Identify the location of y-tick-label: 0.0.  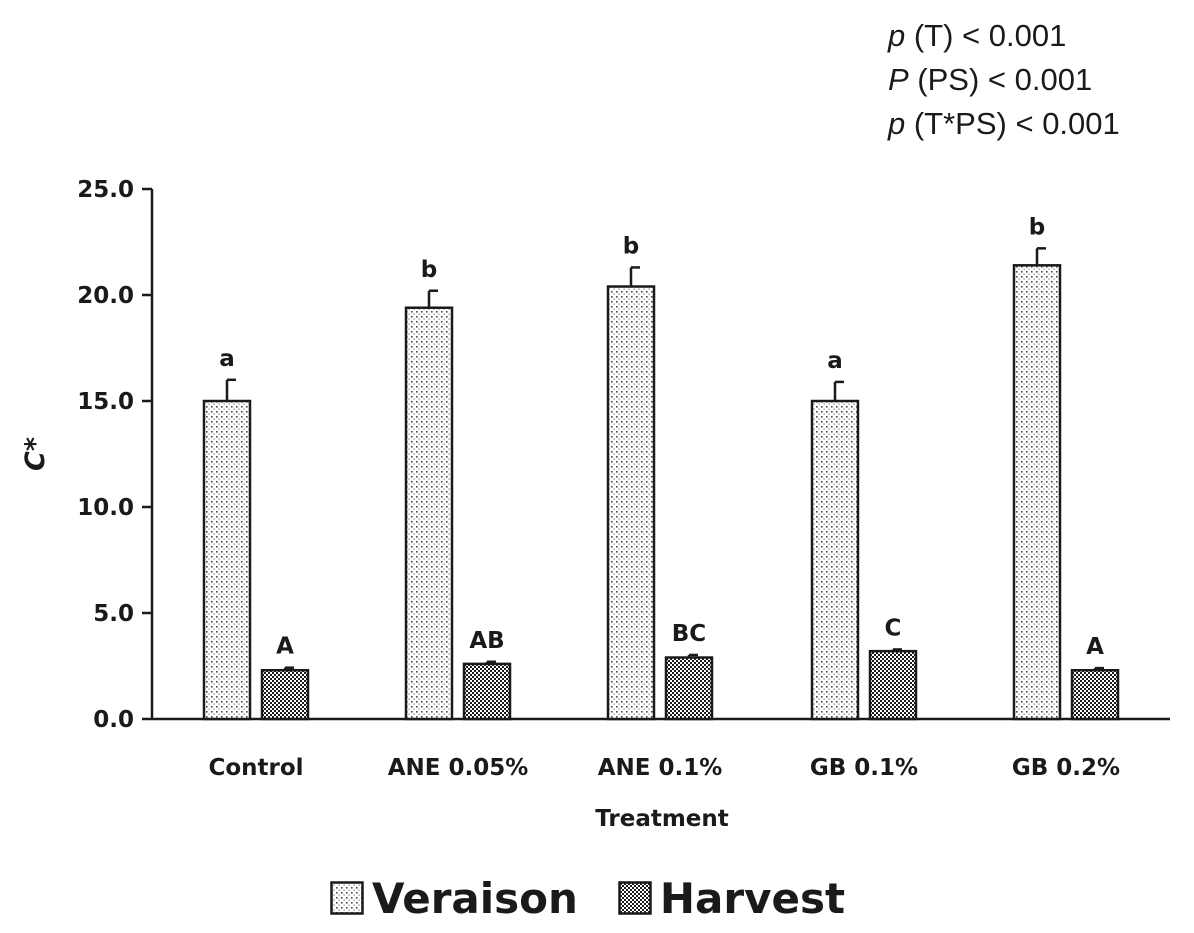
(113, 720).